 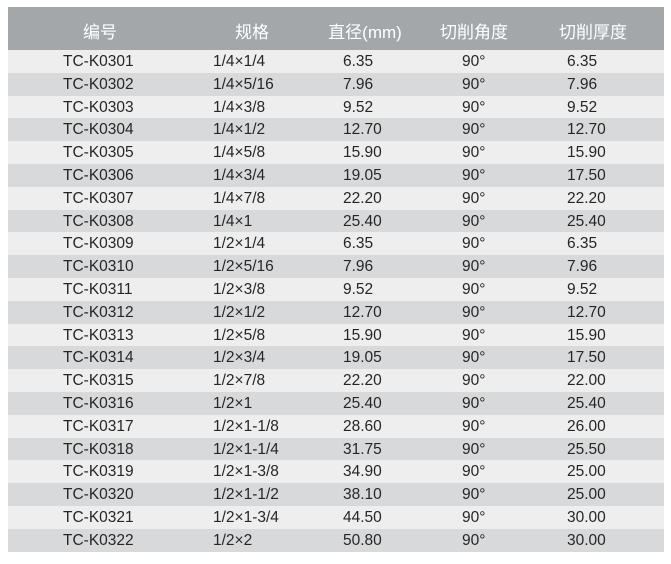 What do you see at coordinates (98, 426) in the screenshot?
I see `cell-code: TC-K0317` at bounding box center [98, 426].